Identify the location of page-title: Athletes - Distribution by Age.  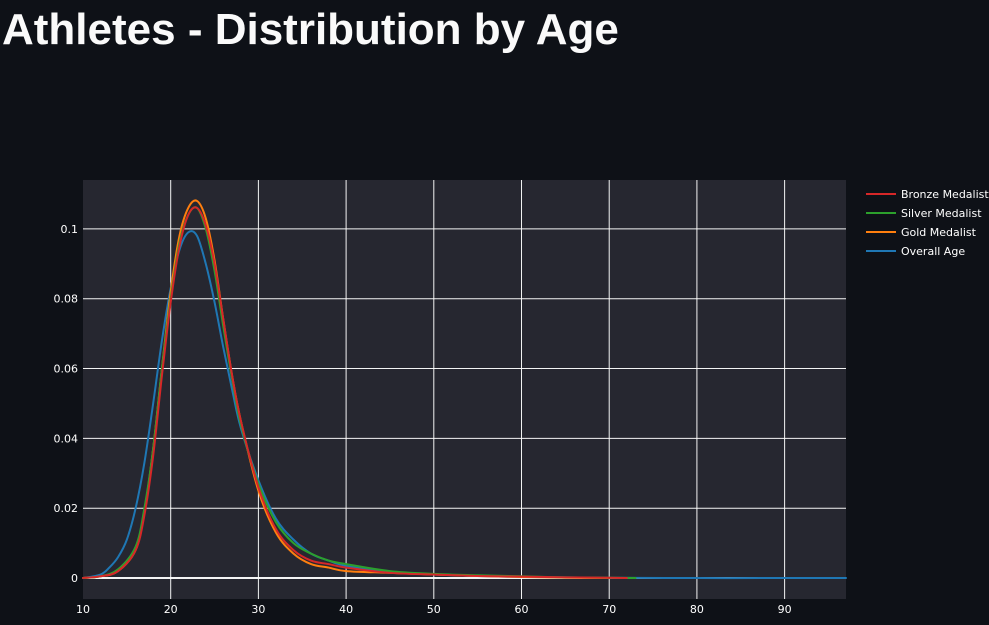
(310, 29).